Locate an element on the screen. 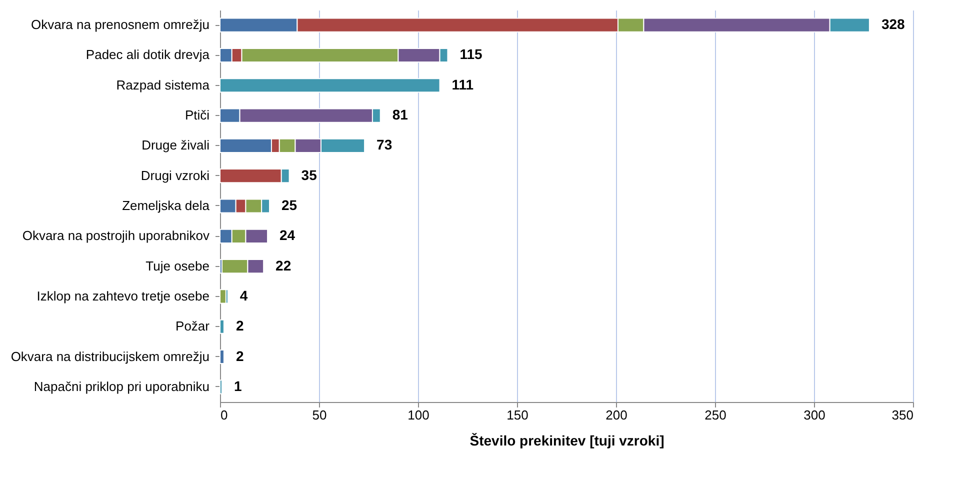  x-axis-title: Število prekinitev [tuji vzroki] is located at coordinates (567, 440).